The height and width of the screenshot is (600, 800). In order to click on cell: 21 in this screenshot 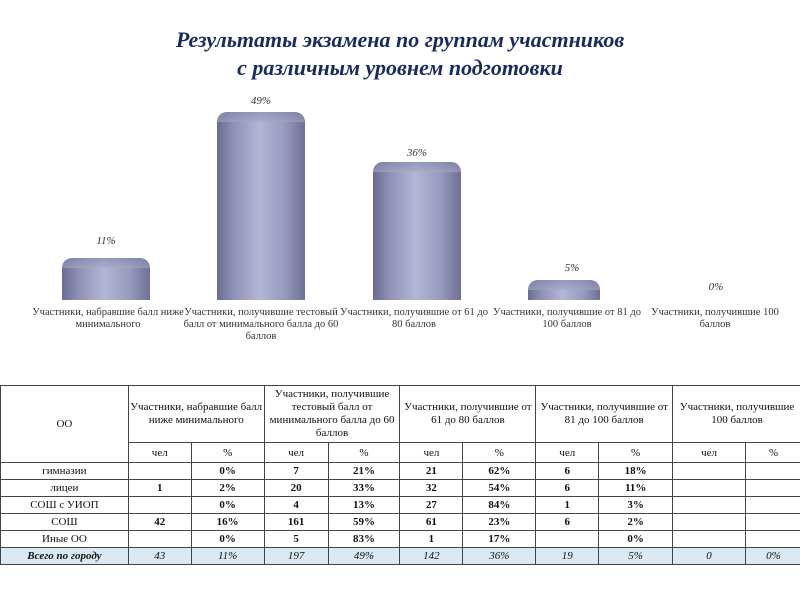, I will do `click(431, 471)`.